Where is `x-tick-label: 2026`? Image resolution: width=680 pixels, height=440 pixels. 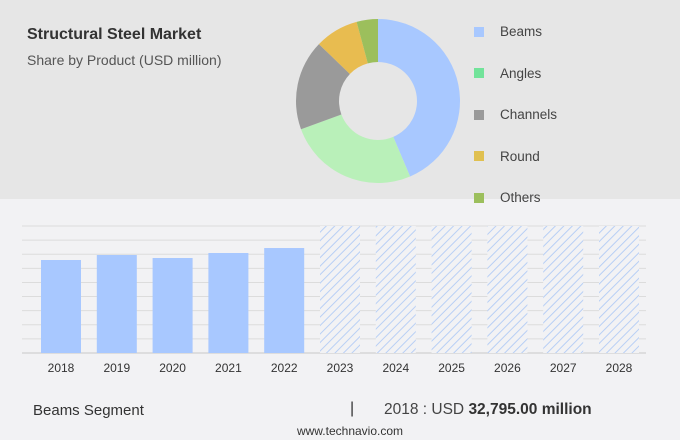
x-tick-label: 2026 is located at coordinates (507, 368).